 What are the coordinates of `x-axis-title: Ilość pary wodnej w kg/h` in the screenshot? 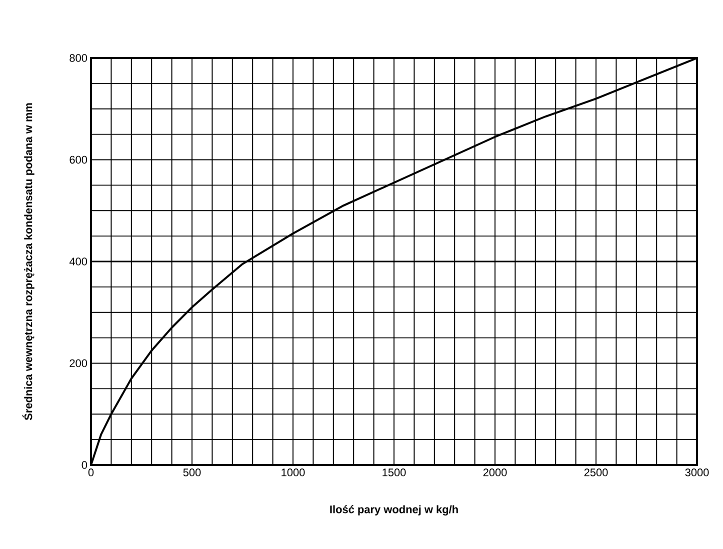 It's located at (394, 510).